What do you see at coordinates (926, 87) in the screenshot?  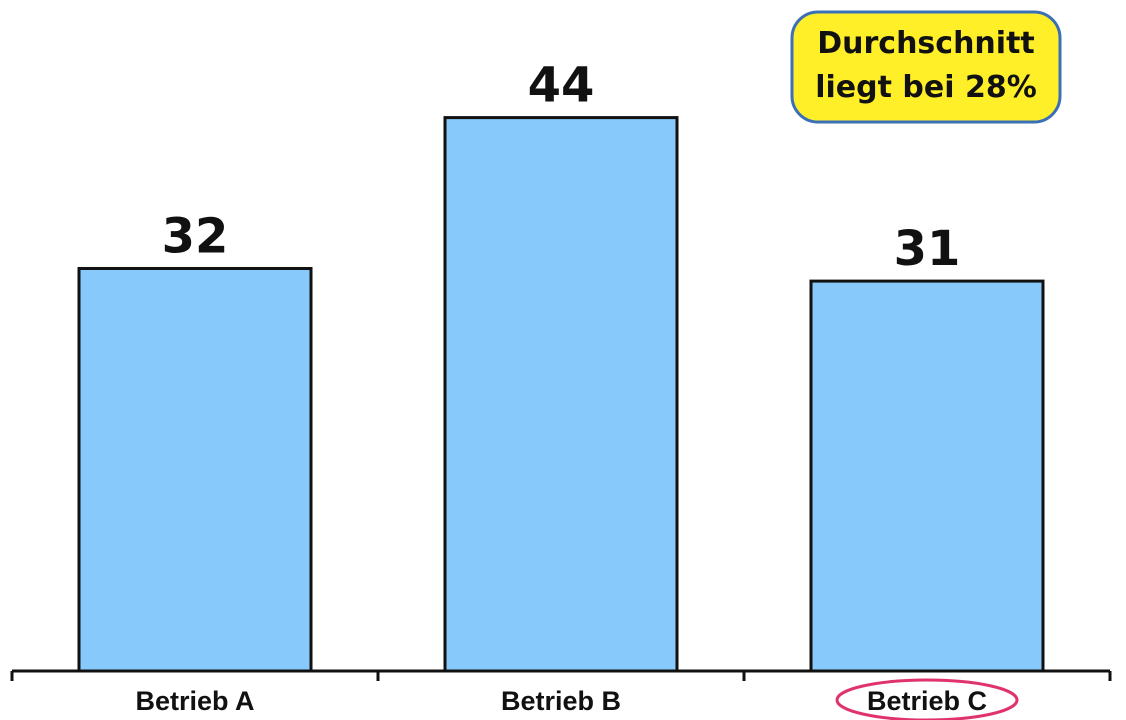 I see `annotation-line-2: liegt bei 28%` at bounding box center [926, 87].